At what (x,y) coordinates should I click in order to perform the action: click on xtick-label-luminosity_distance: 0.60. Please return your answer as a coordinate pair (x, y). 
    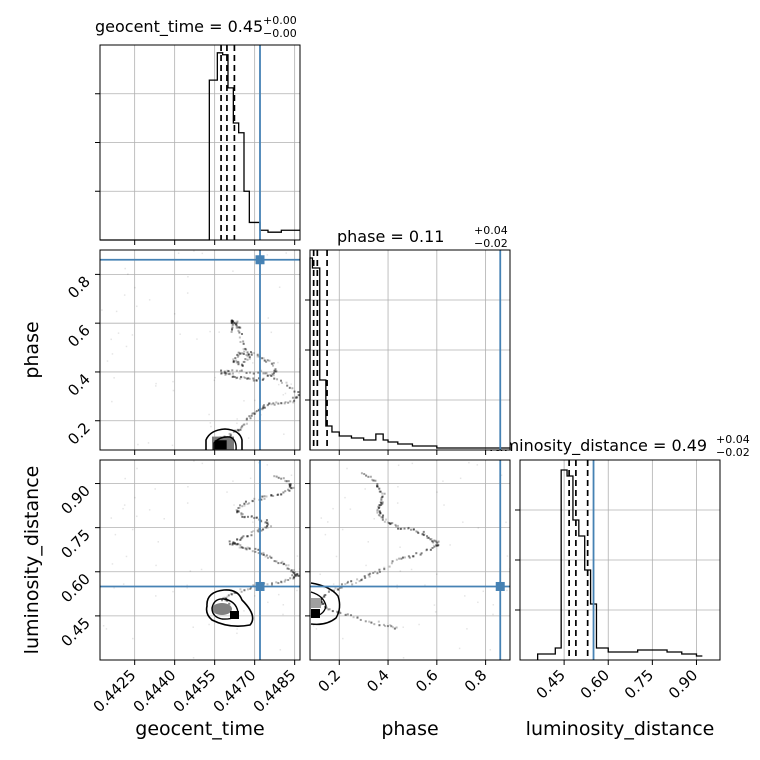
    Looking at the image, I should click on (595, 684).